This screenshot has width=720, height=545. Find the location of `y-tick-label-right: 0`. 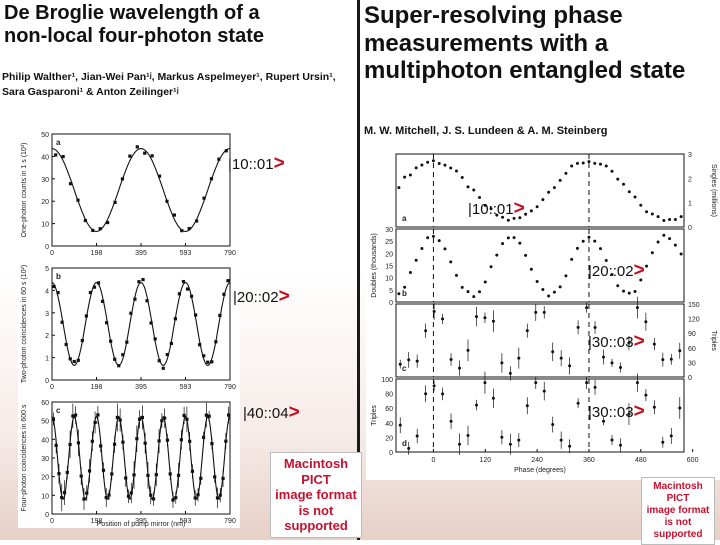

y-tick-label-right: 0 is located at coordinates (690, 228).